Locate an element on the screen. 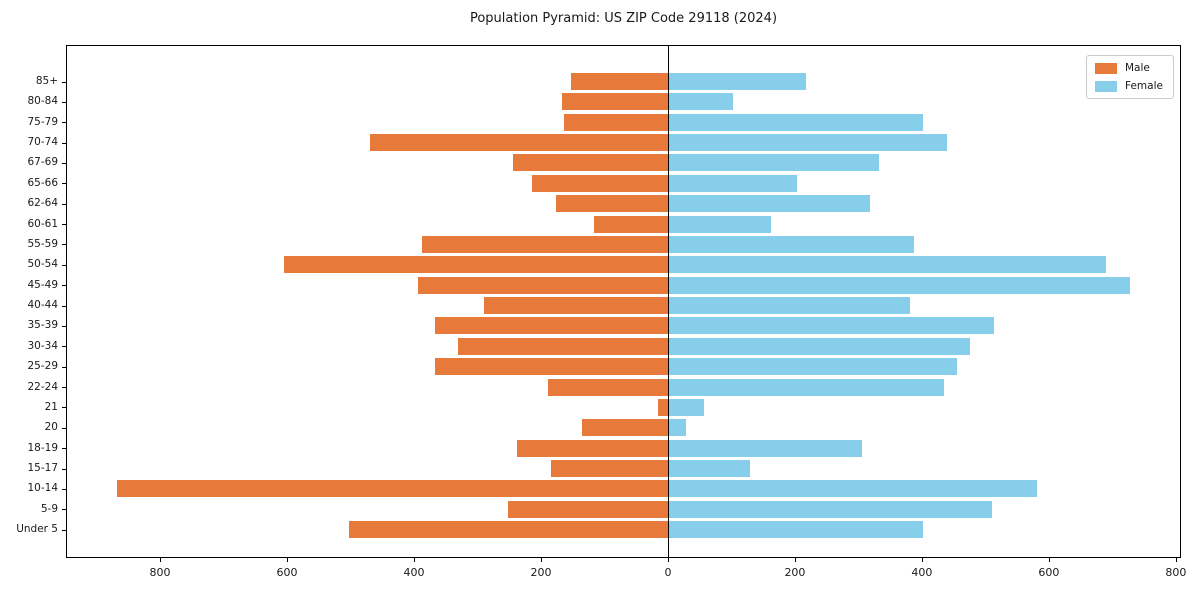  y-axis-label: 20 is located at coordinates (51, 427).